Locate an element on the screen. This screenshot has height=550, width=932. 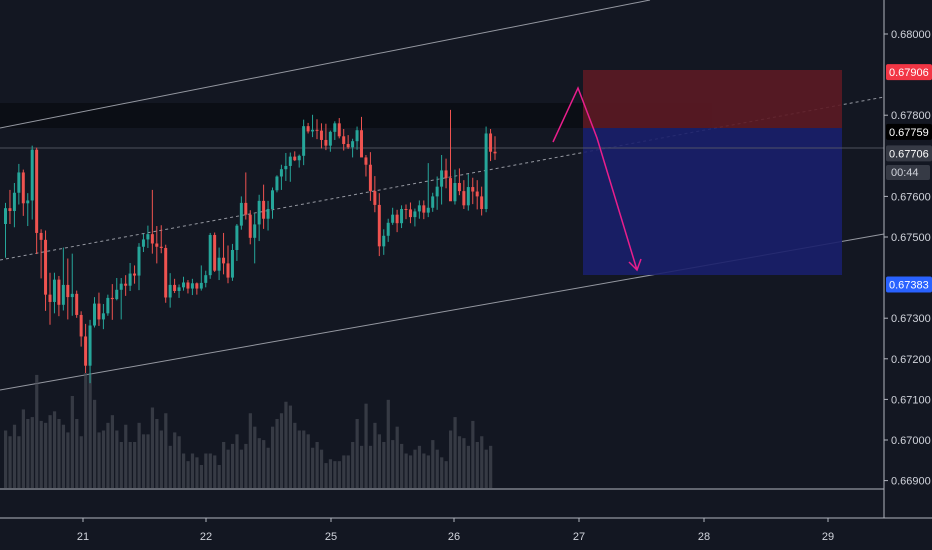
time-tick-label: 27 is located at coordinates (579, 537).